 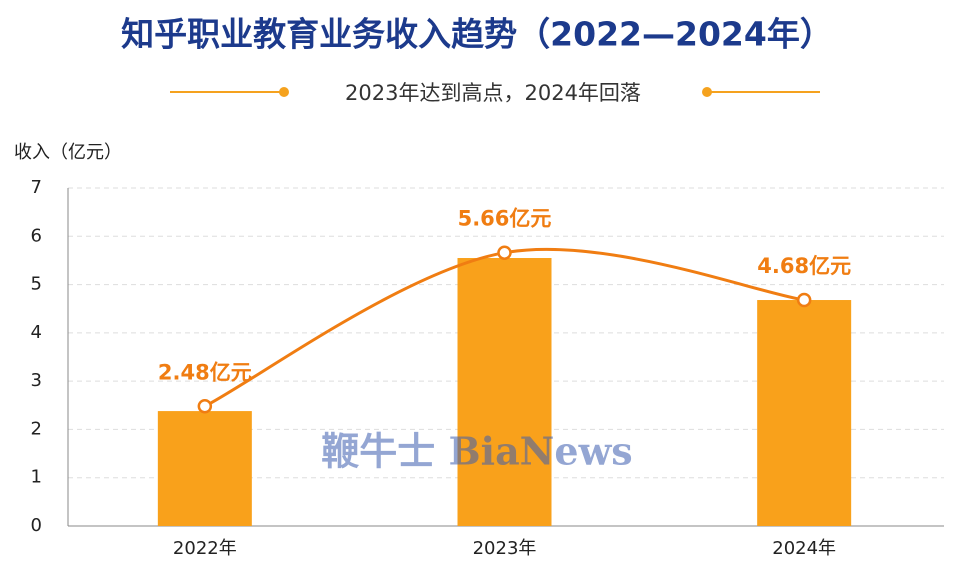 What do you see at coordinates (476, 451) in the screenshot?
I see `watermark: 鞭牛士 BiaNews` at bounding box center [476, 451].